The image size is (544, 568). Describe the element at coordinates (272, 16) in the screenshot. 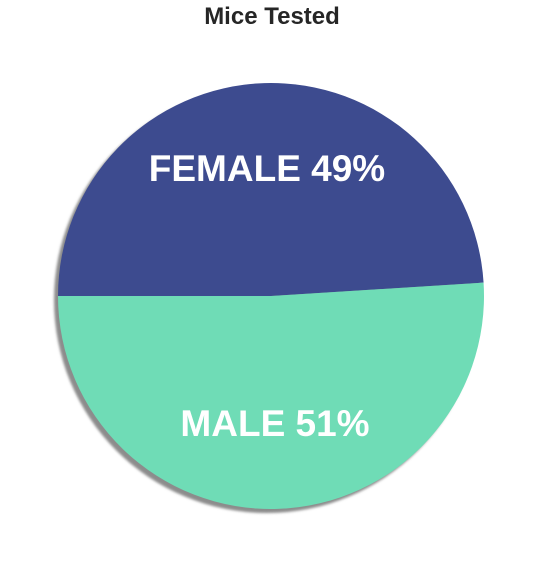

I see `chart-title: Mice Tested` at that location.